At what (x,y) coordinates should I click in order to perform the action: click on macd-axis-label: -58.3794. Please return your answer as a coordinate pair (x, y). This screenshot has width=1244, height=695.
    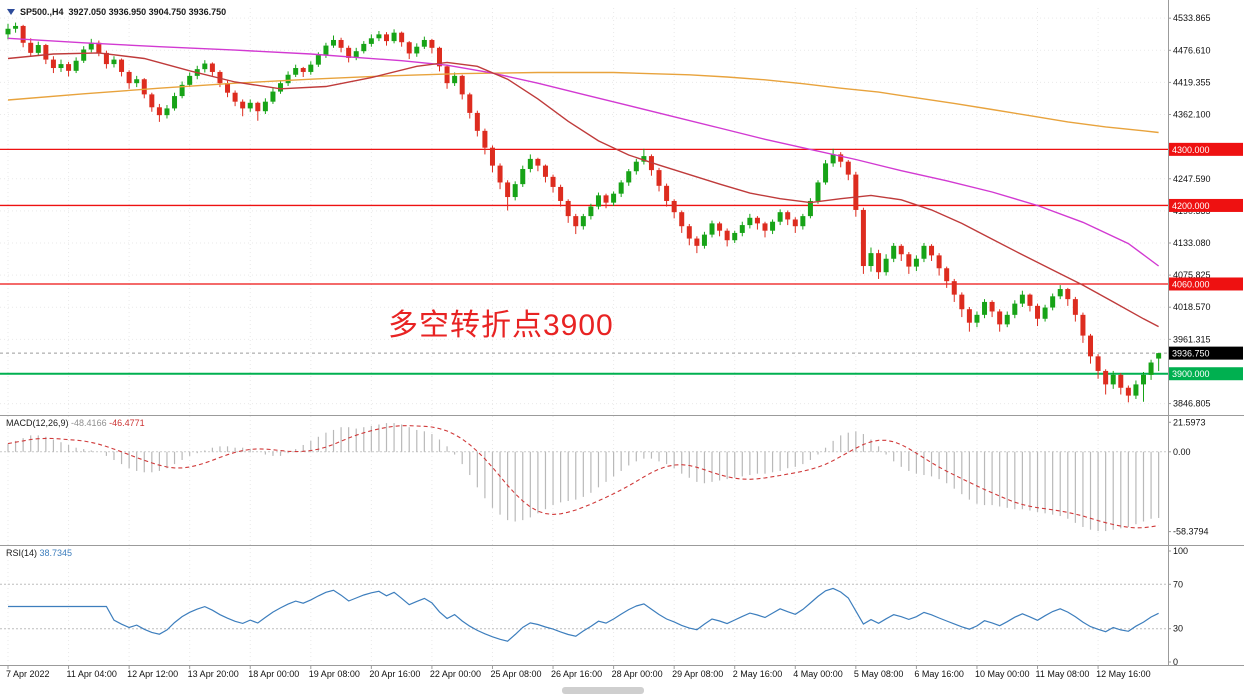
    Looking at the image, I should click on (1191, 532).